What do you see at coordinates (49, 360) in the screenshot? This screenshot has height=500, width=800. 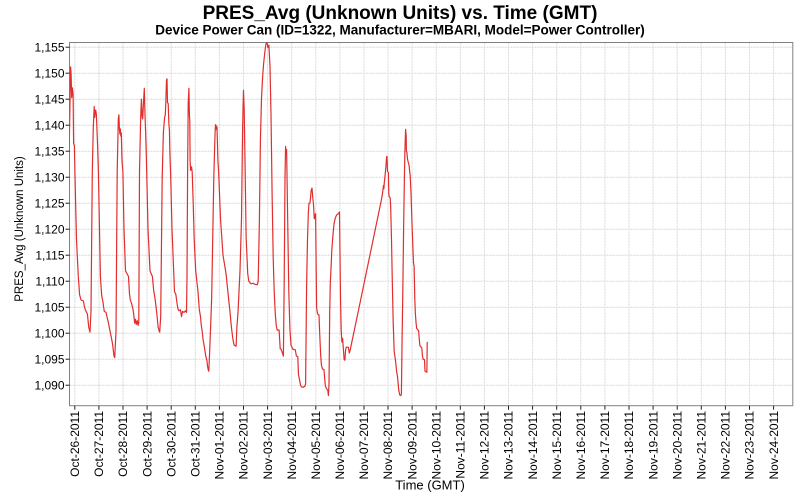 I see `svg-text: 1,095` at bounding box center [49, 360].